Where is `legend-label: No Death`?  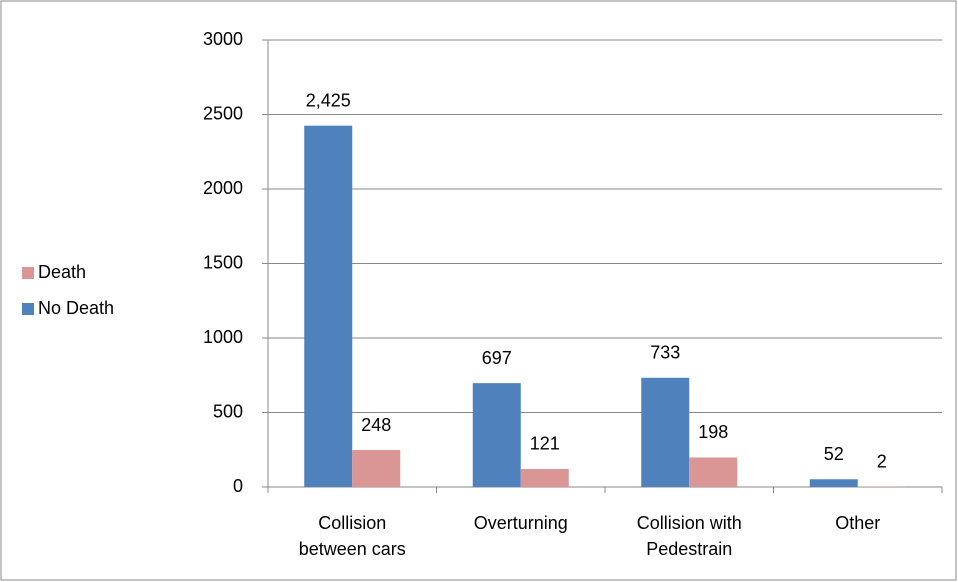 legend-label: No Death is located at coordinates (76, 308).